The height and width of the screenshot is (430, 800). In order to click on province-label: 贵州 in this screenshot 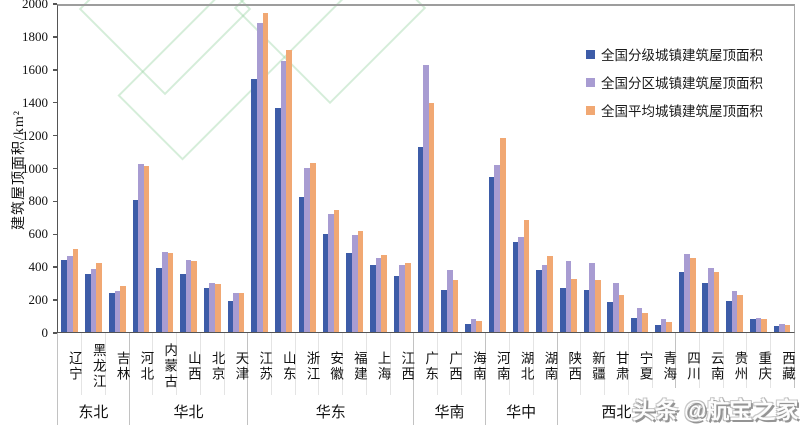, I will do `click(736, 364)`.